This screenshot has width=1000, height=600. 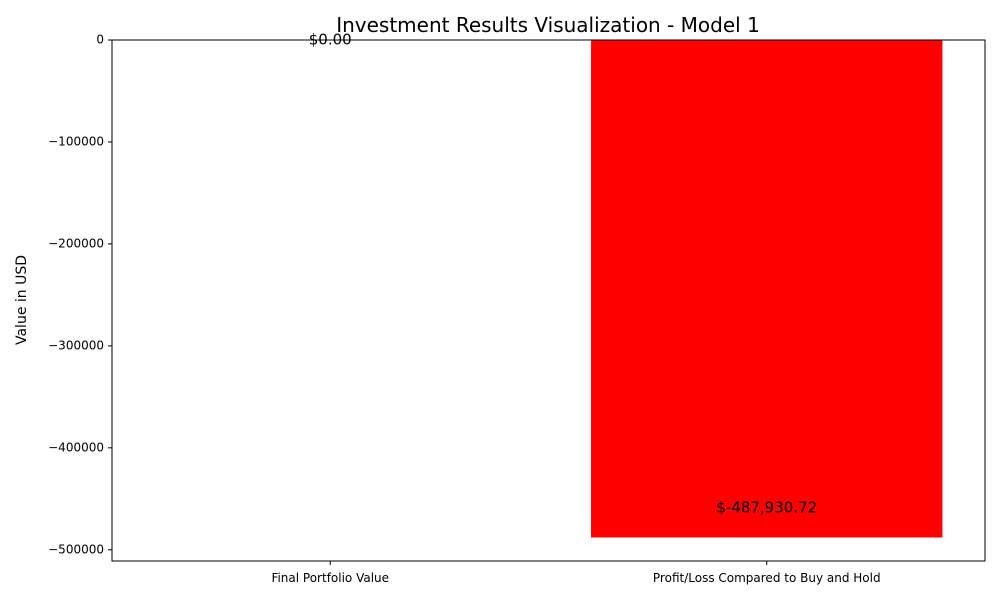 What do you see at coordinates (76, 243) in the screenshot?
I see `y-tick-label-2: −200000` at bounding box center [76, 243].